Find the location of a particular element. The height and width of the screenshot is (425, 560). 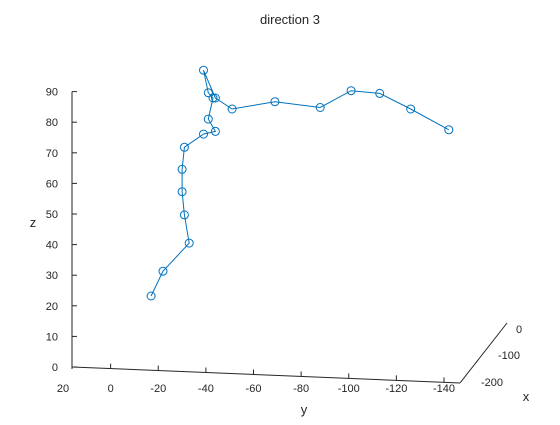

x-axis-label: x is located at coordinates (526, 396).